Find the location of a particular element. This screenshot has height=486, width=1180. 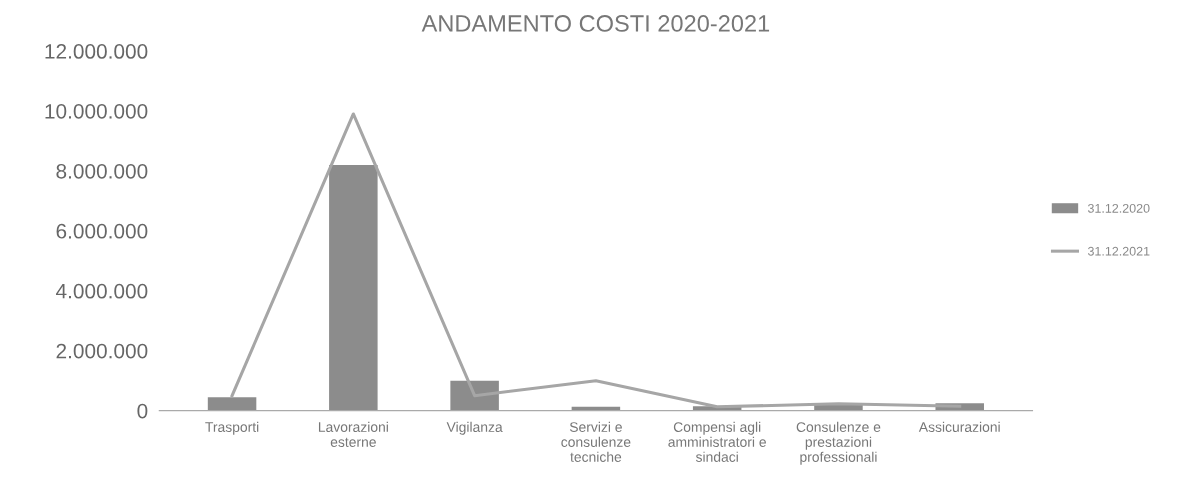

x-tick-label: Lavorazioni esterne is located at coordinates (353, 434).